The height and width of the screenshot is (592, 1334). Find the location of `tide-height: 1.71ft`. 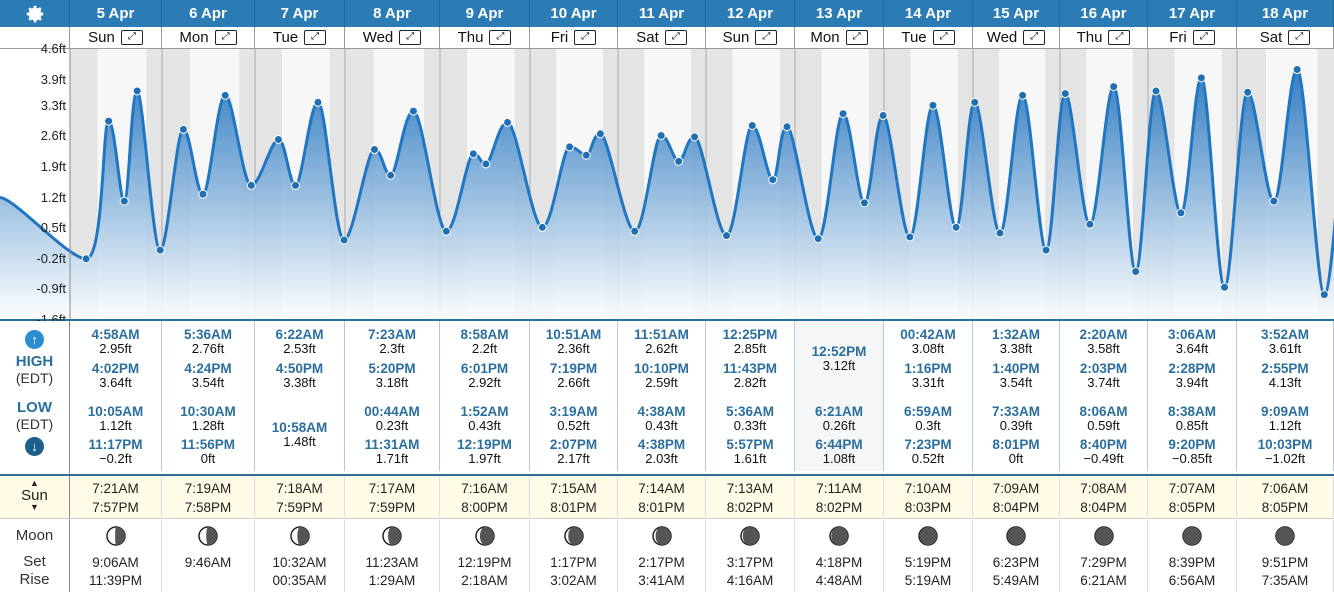

tide-height: 1.71ft is located at coordinates (392, 458).